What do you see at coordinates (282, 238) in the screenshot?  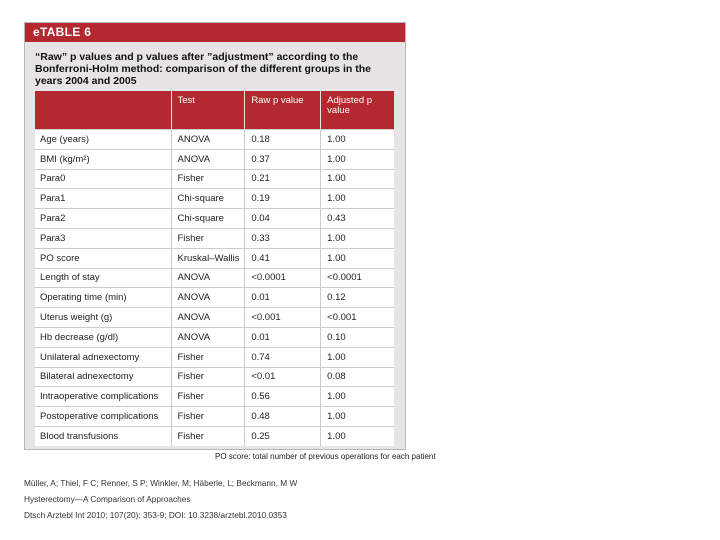 I see `cell-raw-p: 0.33` at bounding box center [282, 238].